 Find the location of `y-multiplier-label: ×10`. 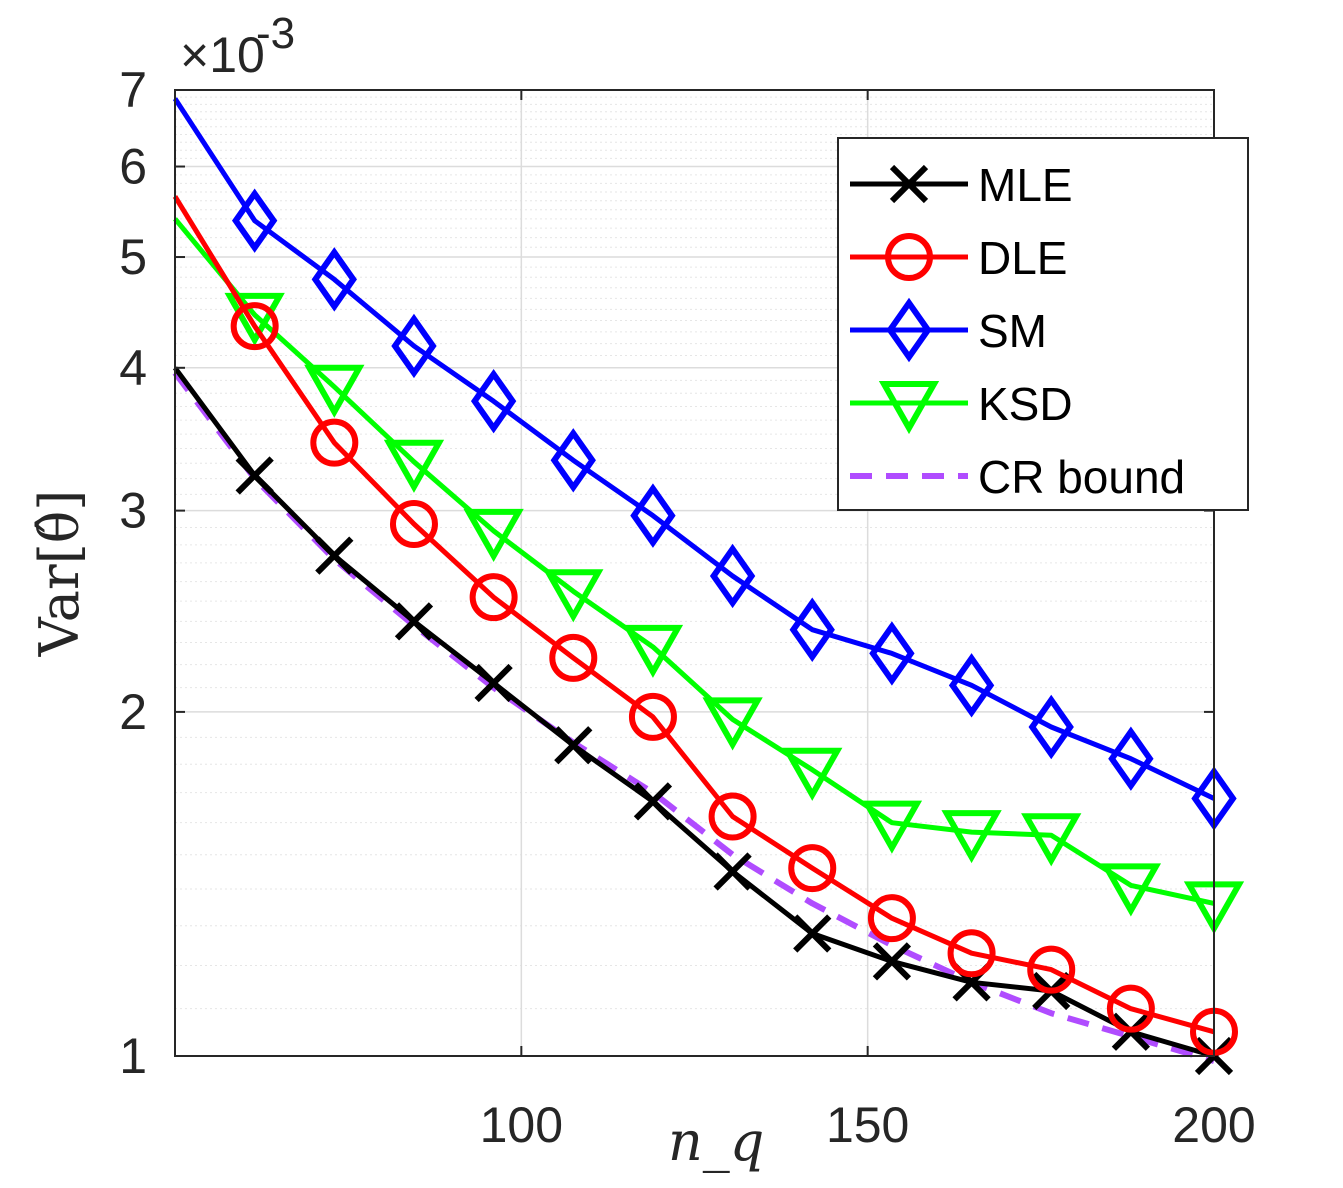

y-multiplier-label: ×10 is located at coordinates (222, 55).